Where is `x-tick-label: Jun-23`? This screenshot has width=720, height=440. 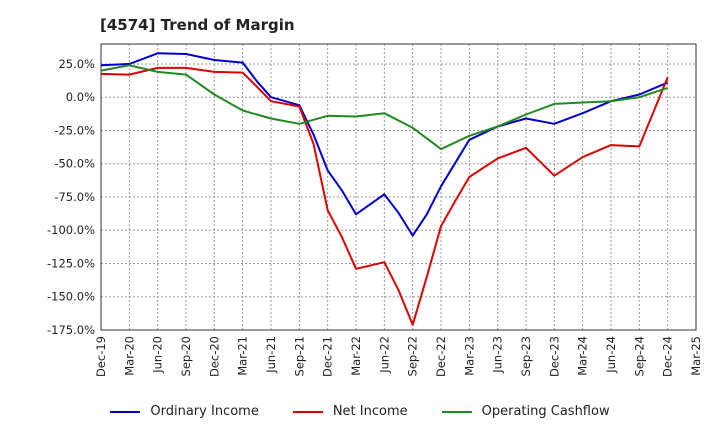
x-tick-label: Jun-23 is located at coordinates (498, 355).